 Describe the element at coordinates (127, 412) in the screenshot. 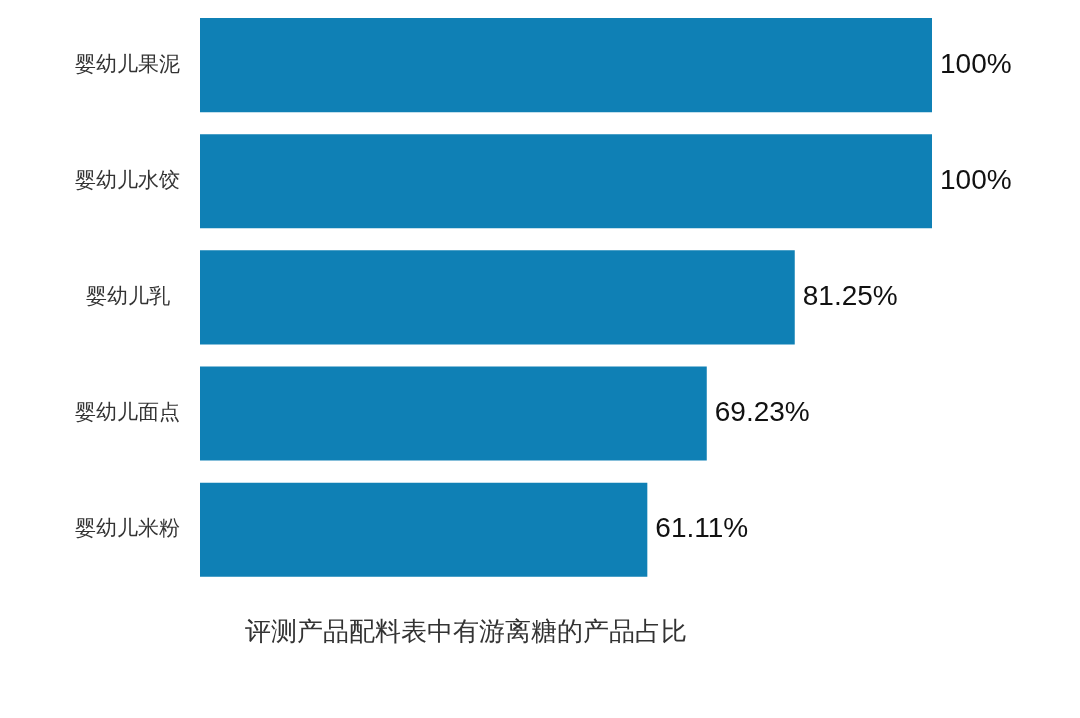

I see `y-tick-label: 婴幼儿面点` at that location.